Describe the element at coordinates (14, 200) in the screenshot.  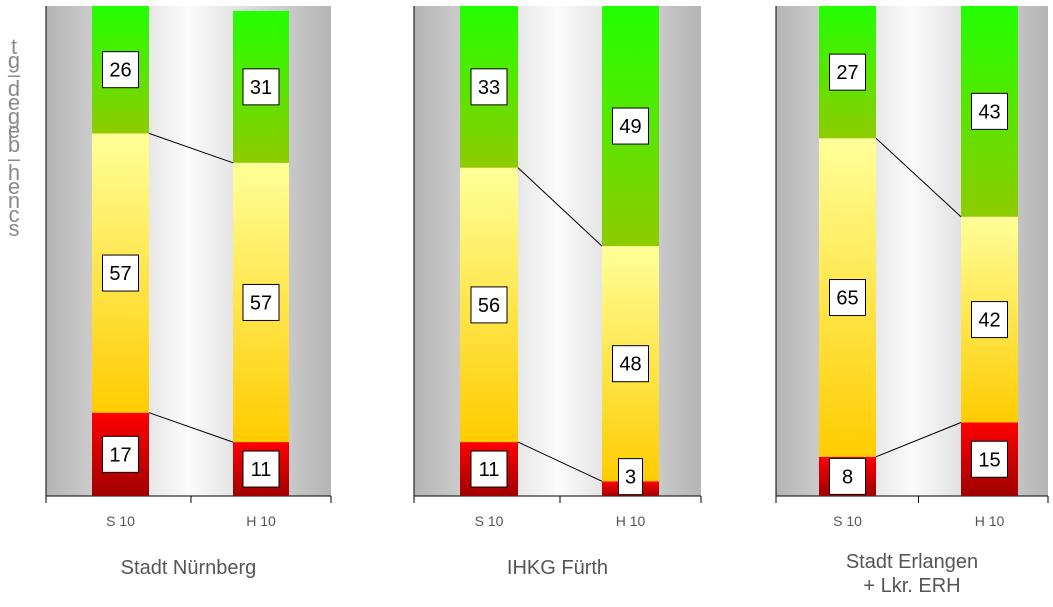
I see `y-axis-label-char: n` at that location.